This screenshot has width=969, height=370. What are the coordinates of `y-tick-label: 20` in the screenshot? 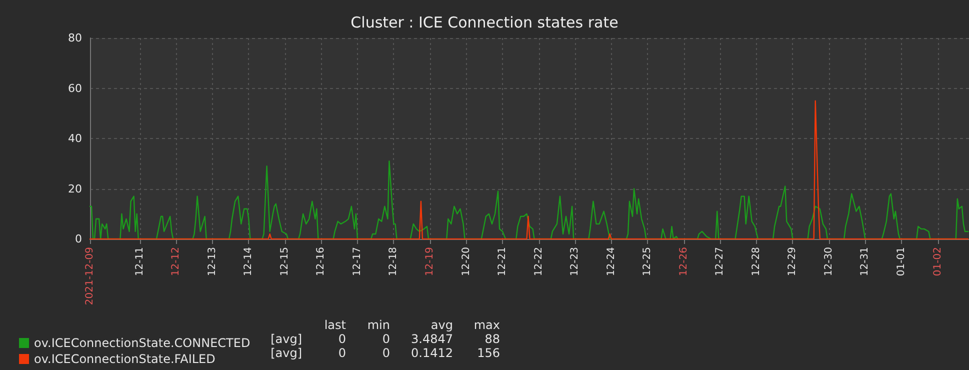 It's located at (75, 189).